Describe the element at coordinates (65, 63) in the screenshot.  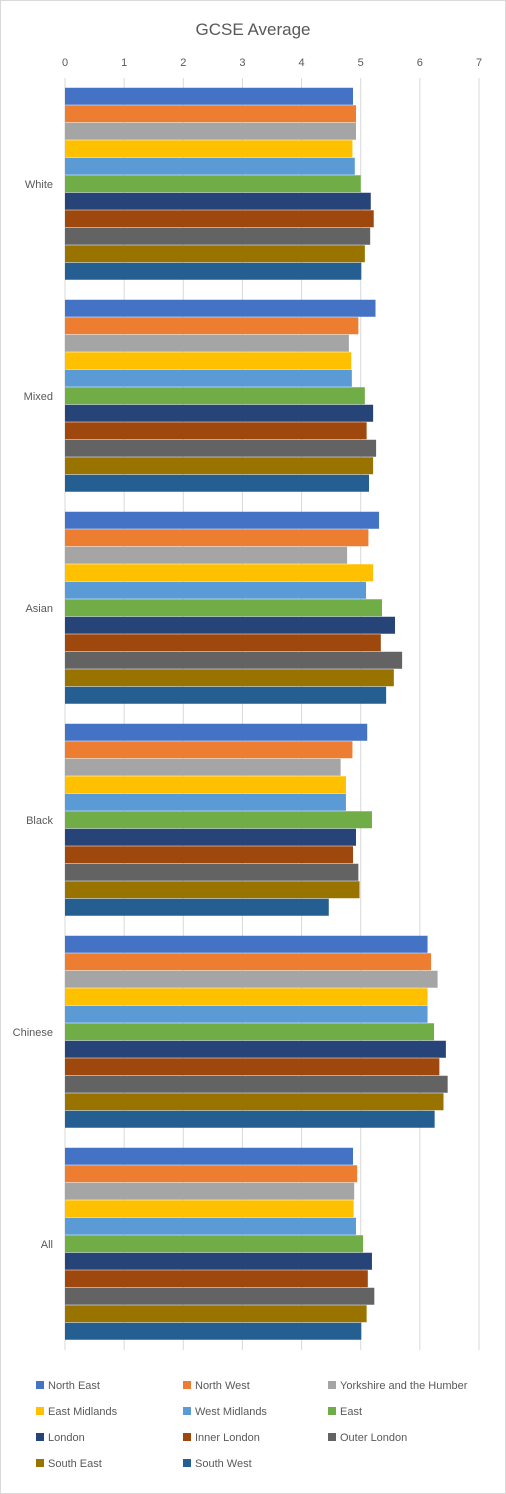
I see `x-tick-label: 0` at that location.